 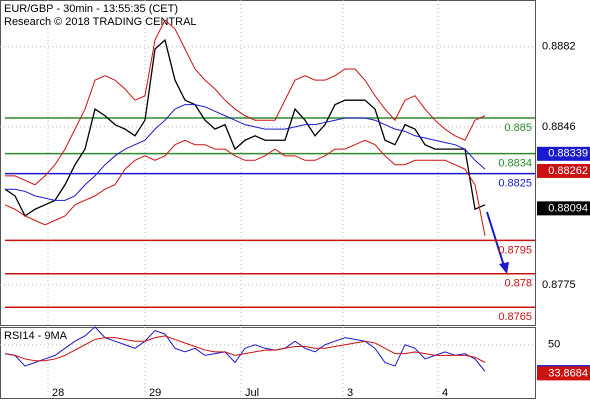 I want to click on y-tick-label: 0.8882, so click(x=559, y=47).